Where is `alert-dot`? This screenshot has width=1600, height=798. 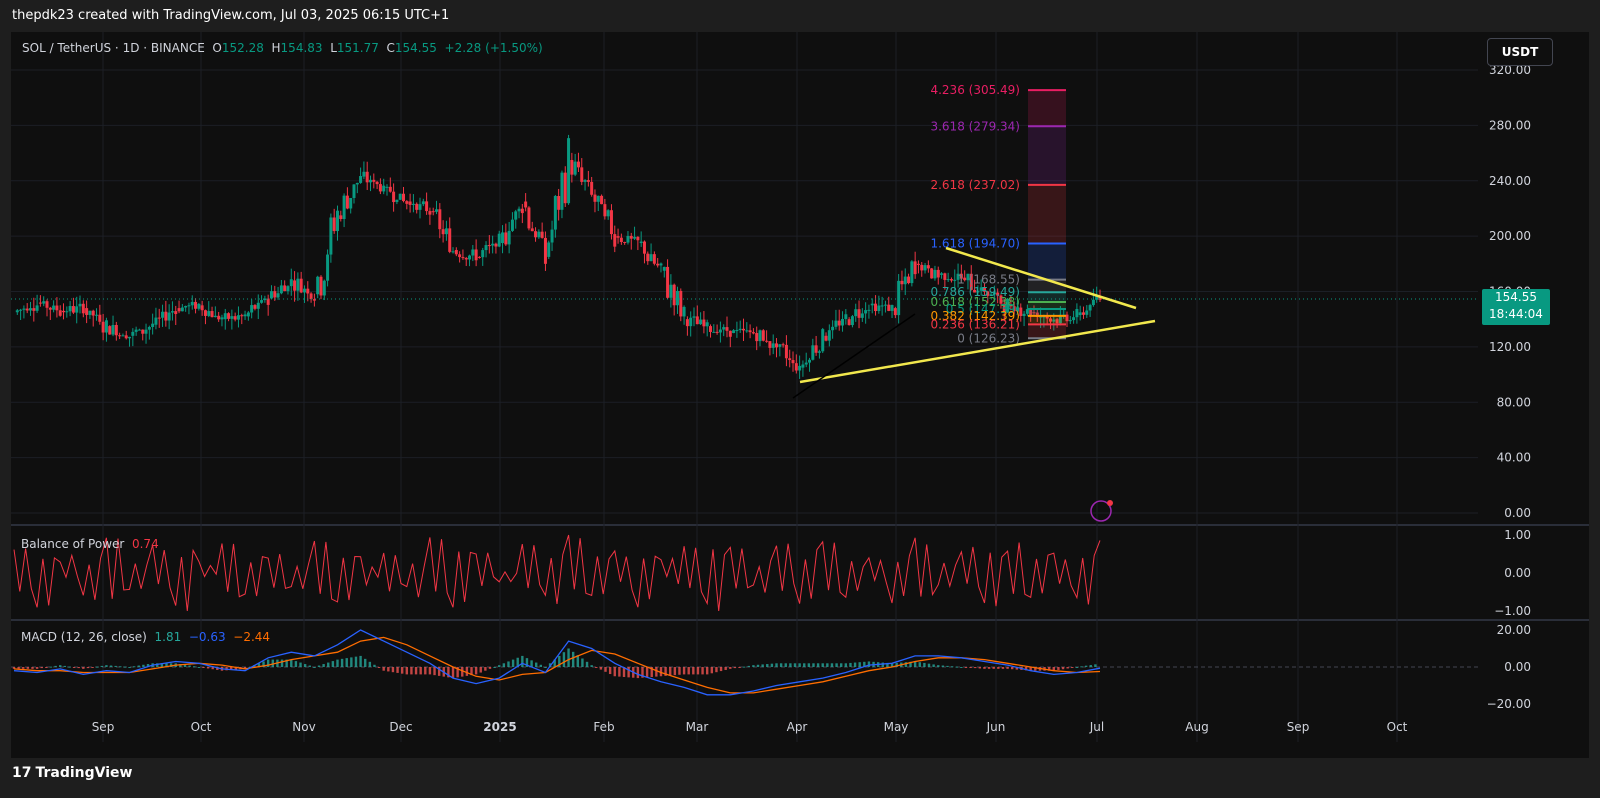
alert-dot is located at coordinates (1110, 503).